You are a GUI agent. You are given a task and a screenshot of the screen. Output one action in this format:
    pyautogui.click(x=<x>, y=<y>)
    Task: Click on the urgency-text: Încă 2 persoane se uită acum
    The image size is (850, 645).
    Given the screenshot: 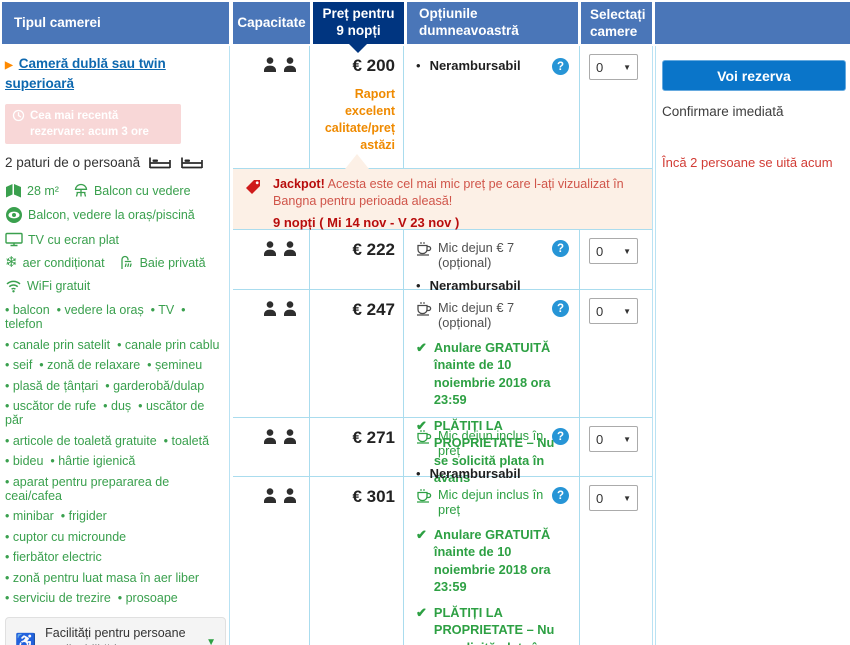 What is the action you would take?
    pyautogui.click(x=747, y=162)
    